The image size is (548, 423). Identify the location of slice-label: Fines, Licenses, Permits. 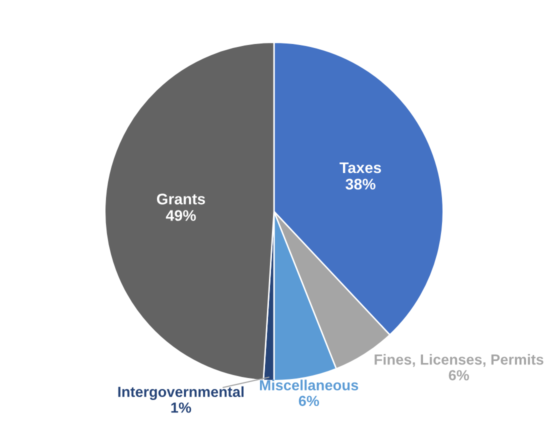
(459, 360).